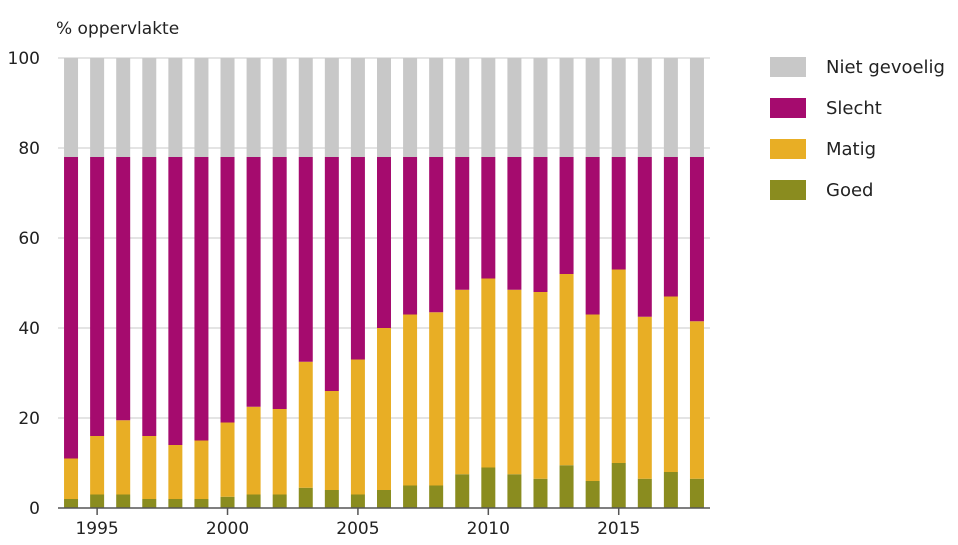 The height and width of the screenshot is (545, 958). I want to click on x-tick-label: 2005, so click(357, 529).